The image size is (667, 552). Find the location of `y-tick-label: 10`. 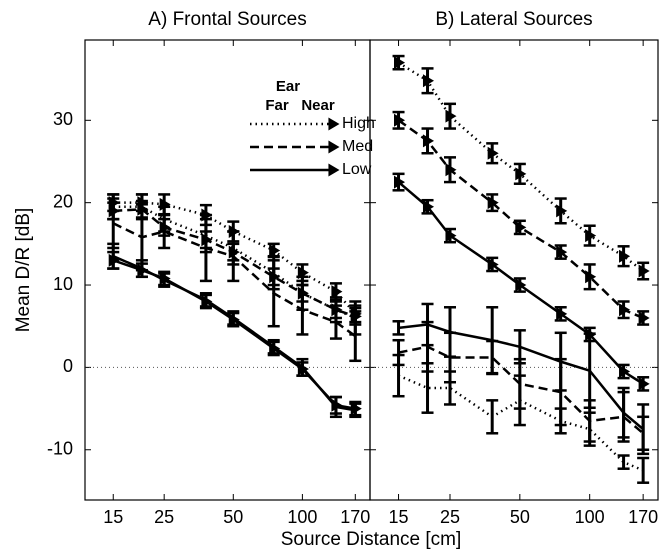

y-tick-label: 10 is located at coordinates (63, 284).